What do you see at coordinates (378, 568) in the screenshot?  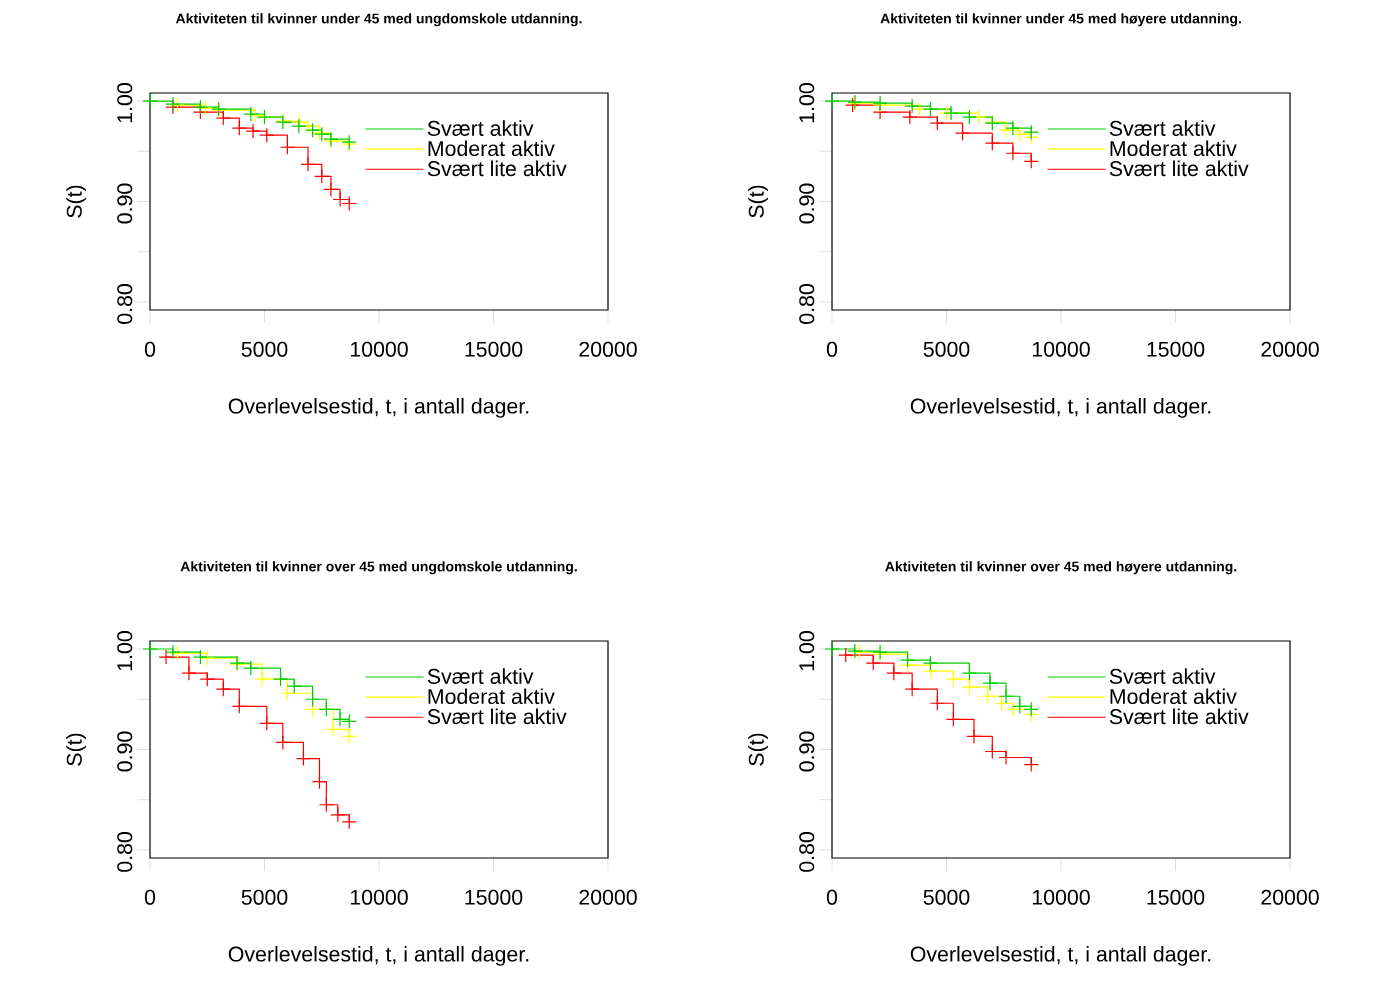 I see `chart-title: Aktiviteten til kvinner over 45 med ungdomskole utdanning.` at bounding box center [378, 568].